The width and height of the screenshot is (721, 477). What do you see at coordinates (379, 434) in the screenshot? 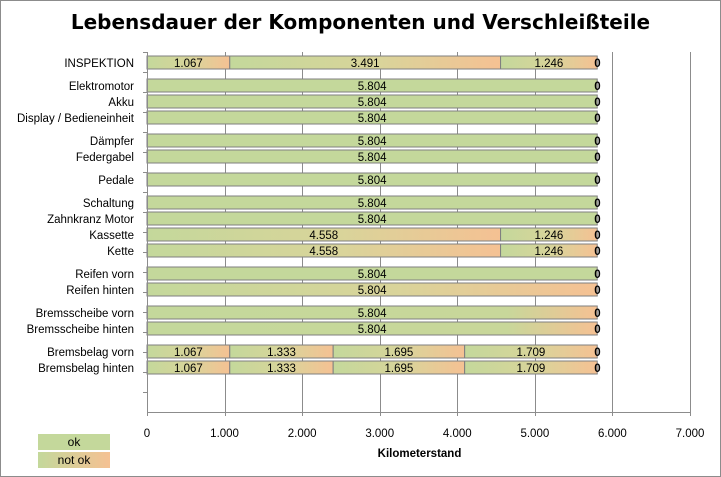
I see `x-tick-label: 3.000` at bounding box center [379, 434].